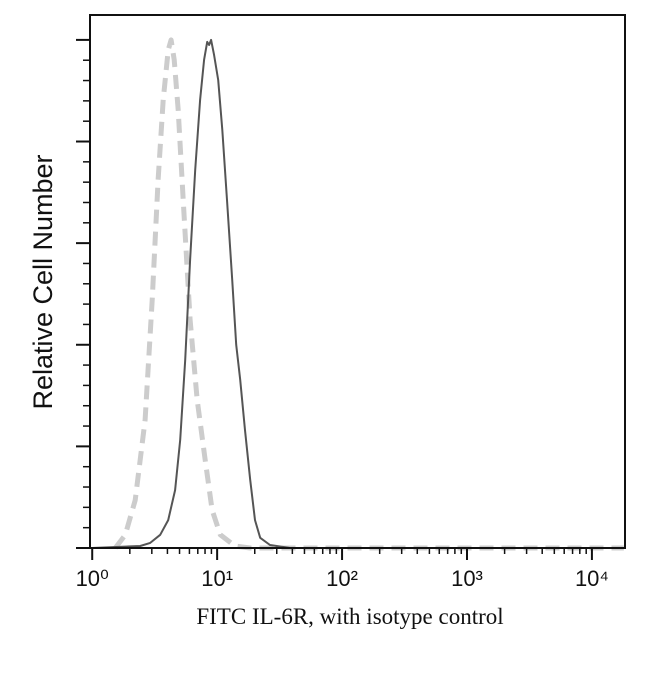 This screenshot has width=650, height=680. I want to click on x-tick-label: 10⁰, so click(92, 578).